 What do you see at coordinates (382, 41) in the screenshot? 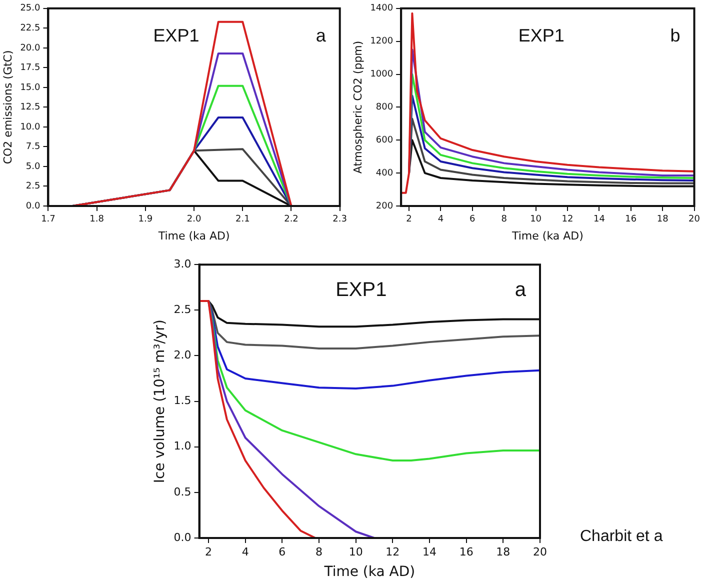
I see `y-tick-label: 1200` at bounding box center [382, 41].